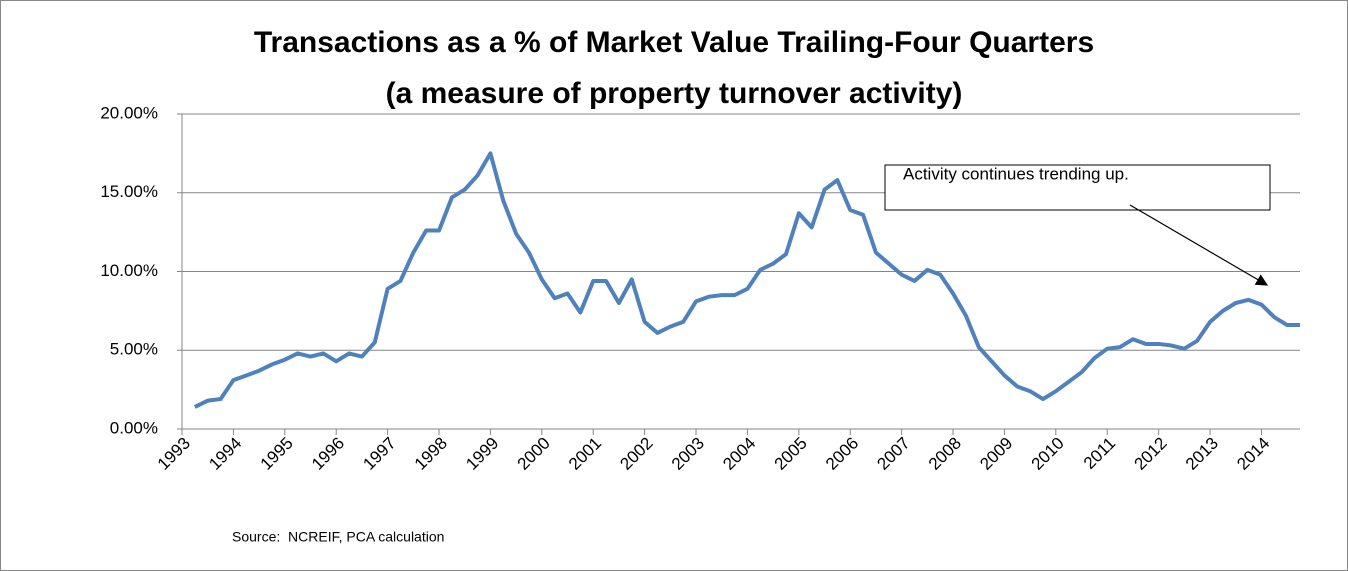  What do you see at coordinates (134, 349) in the screenshot?
I see `y-tick-label: 5.00%` at bounding box center [134, 349].